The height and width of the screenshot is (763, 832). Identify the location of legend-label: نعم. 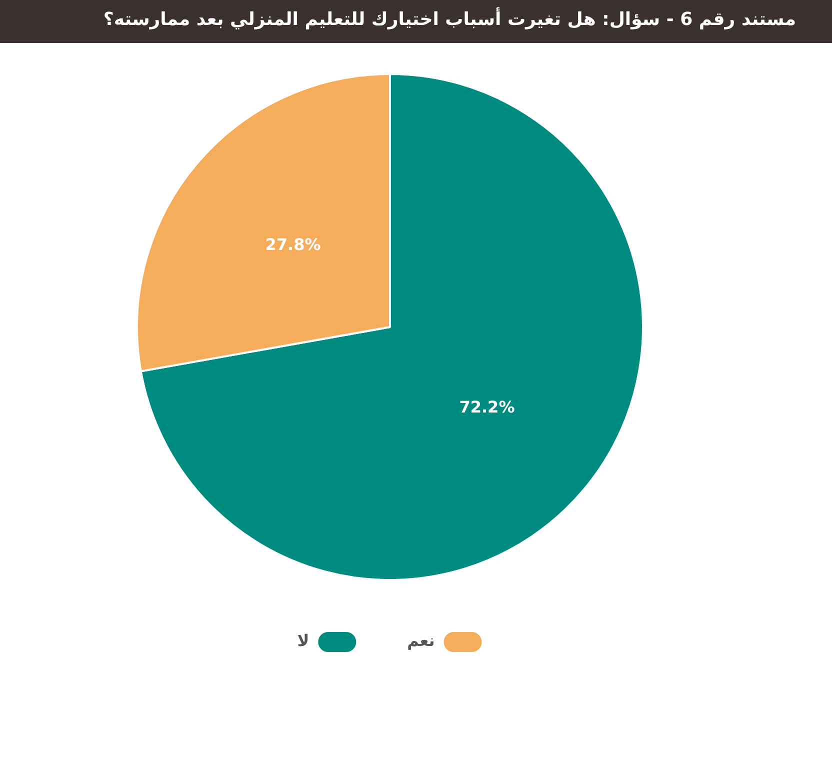
(421, 640).